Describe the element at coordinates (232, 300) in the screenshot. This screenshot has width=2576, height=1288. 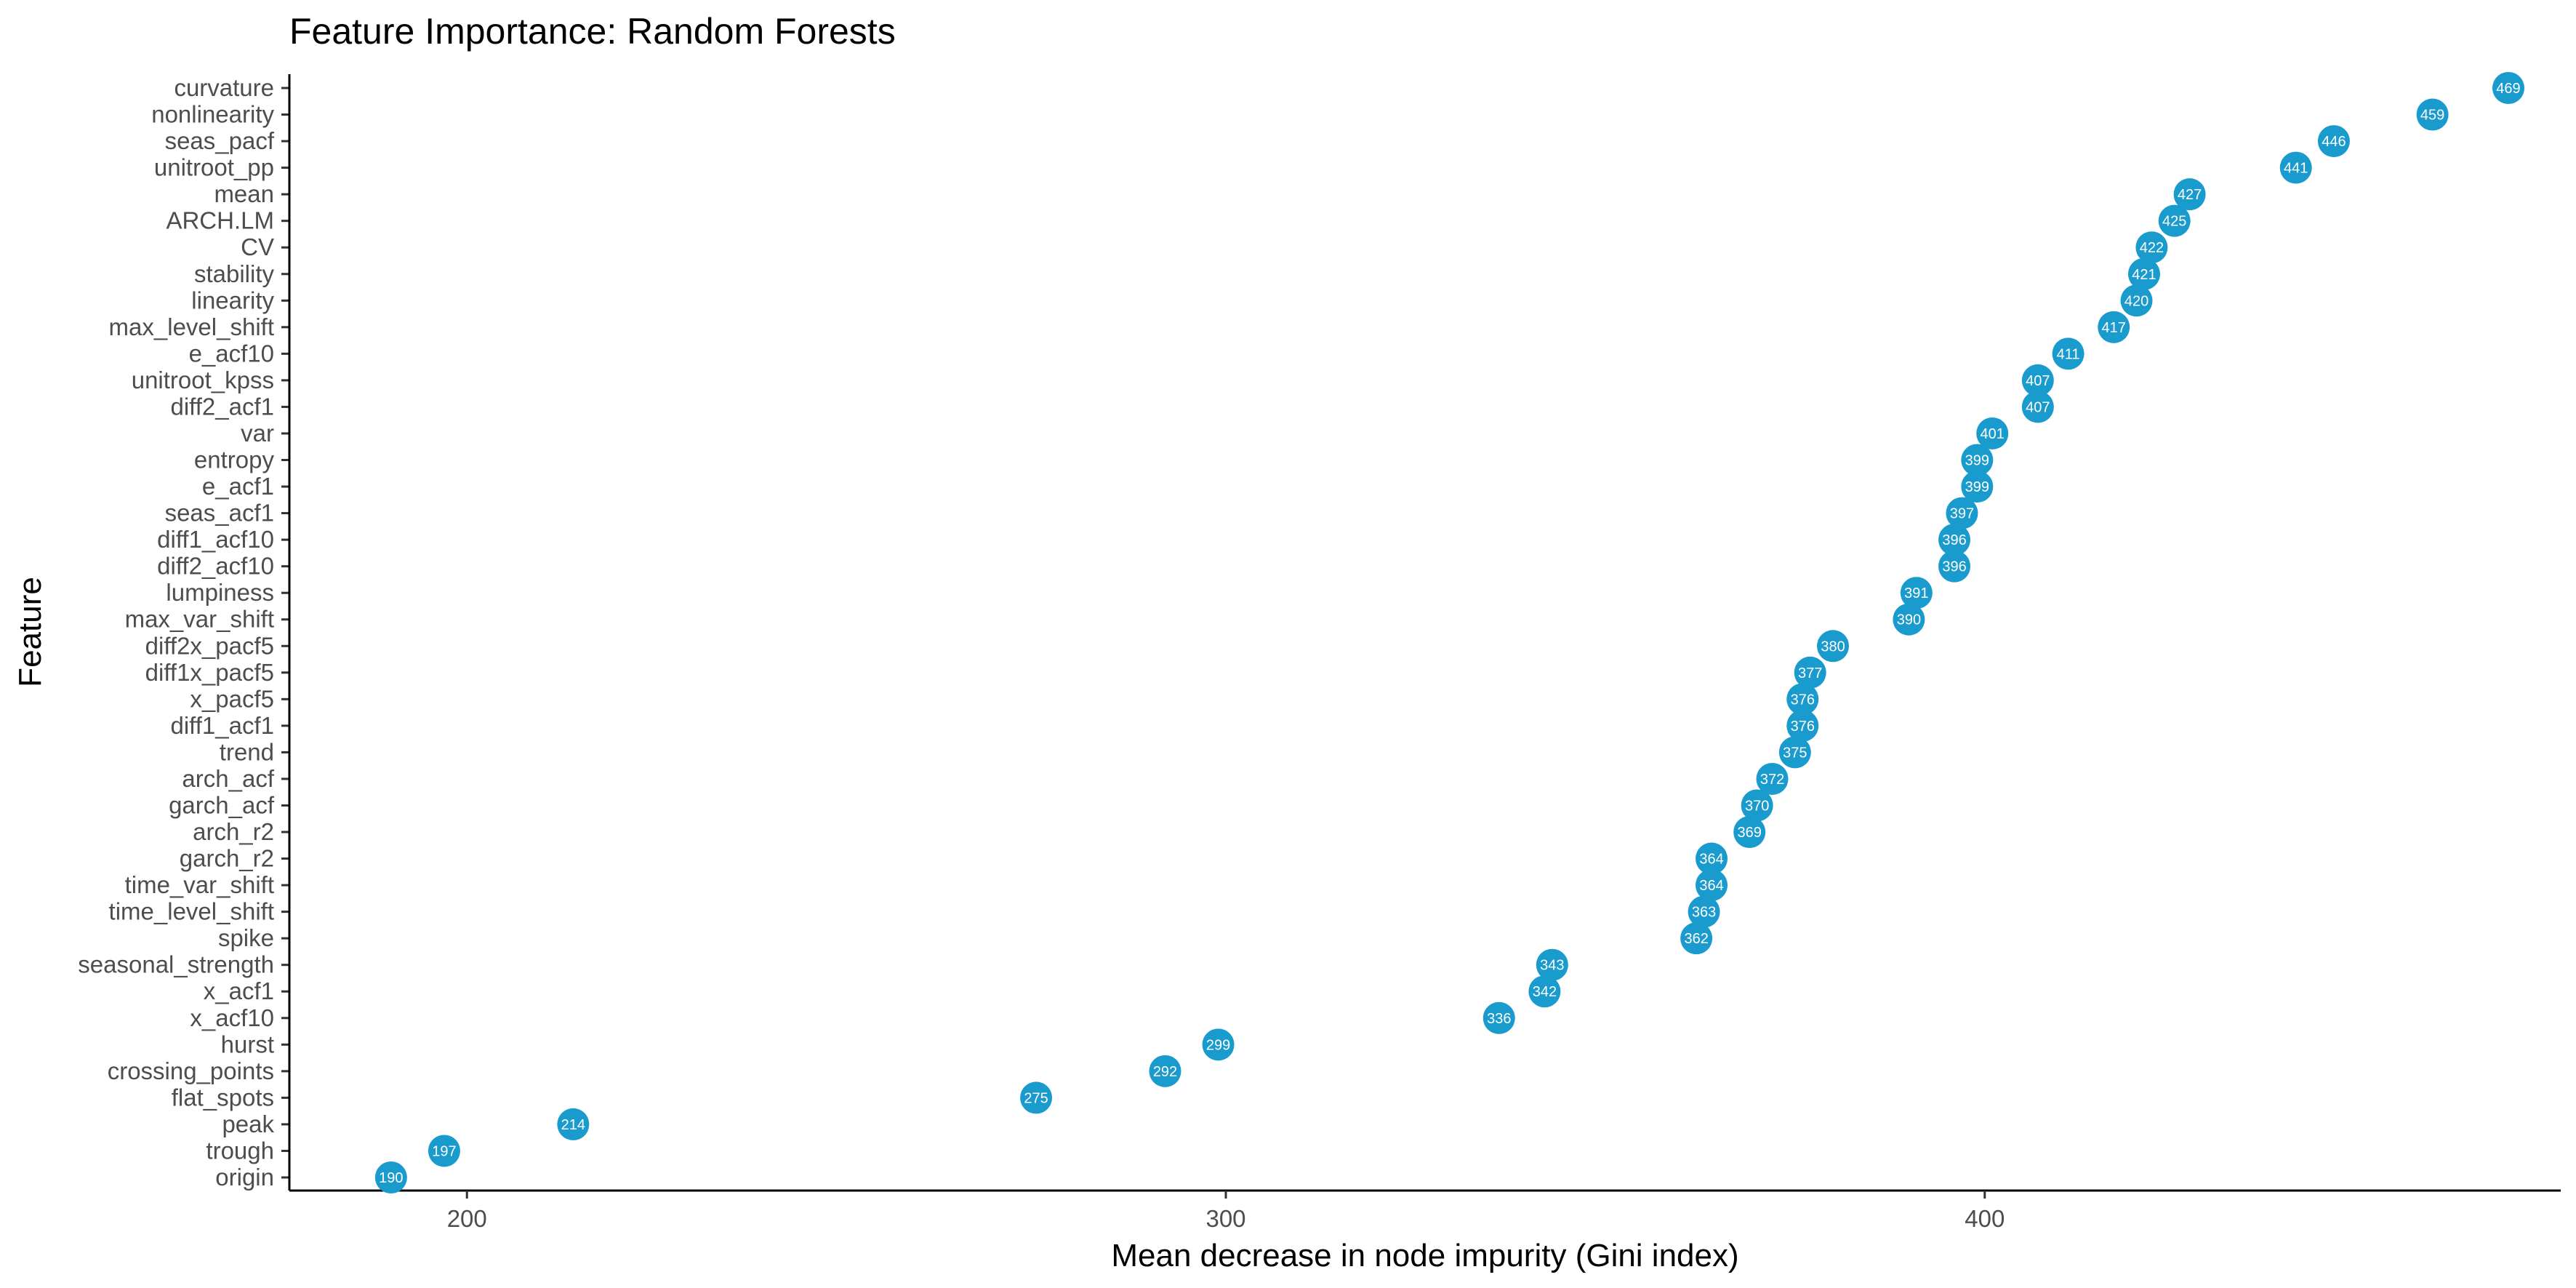
I see `y-tick-label: linearity` at that location.